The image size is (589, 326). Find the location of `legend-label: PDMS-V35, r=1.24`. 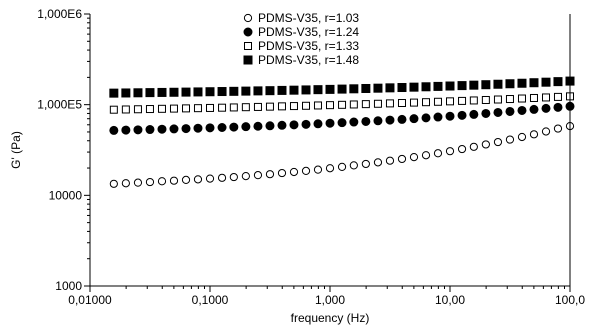

legend-label: PDMS-V35, r=1.24 is located at coordinates (308, 32).